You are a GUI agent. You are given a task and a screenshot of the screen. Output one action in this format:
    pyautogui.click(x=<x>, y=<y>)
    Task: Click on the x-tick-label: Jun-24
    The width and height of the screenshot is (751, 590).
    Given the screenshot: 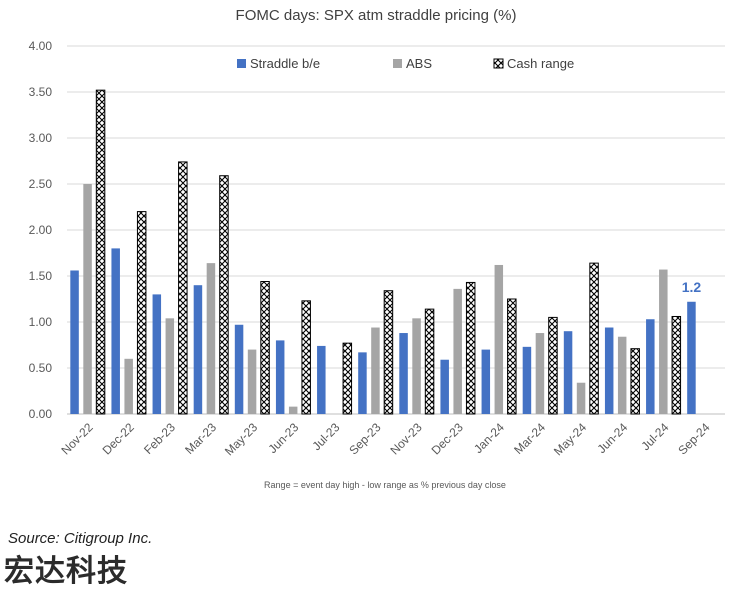 What is the action you would take?
    pyautogui.click(x=612, y=438)
    